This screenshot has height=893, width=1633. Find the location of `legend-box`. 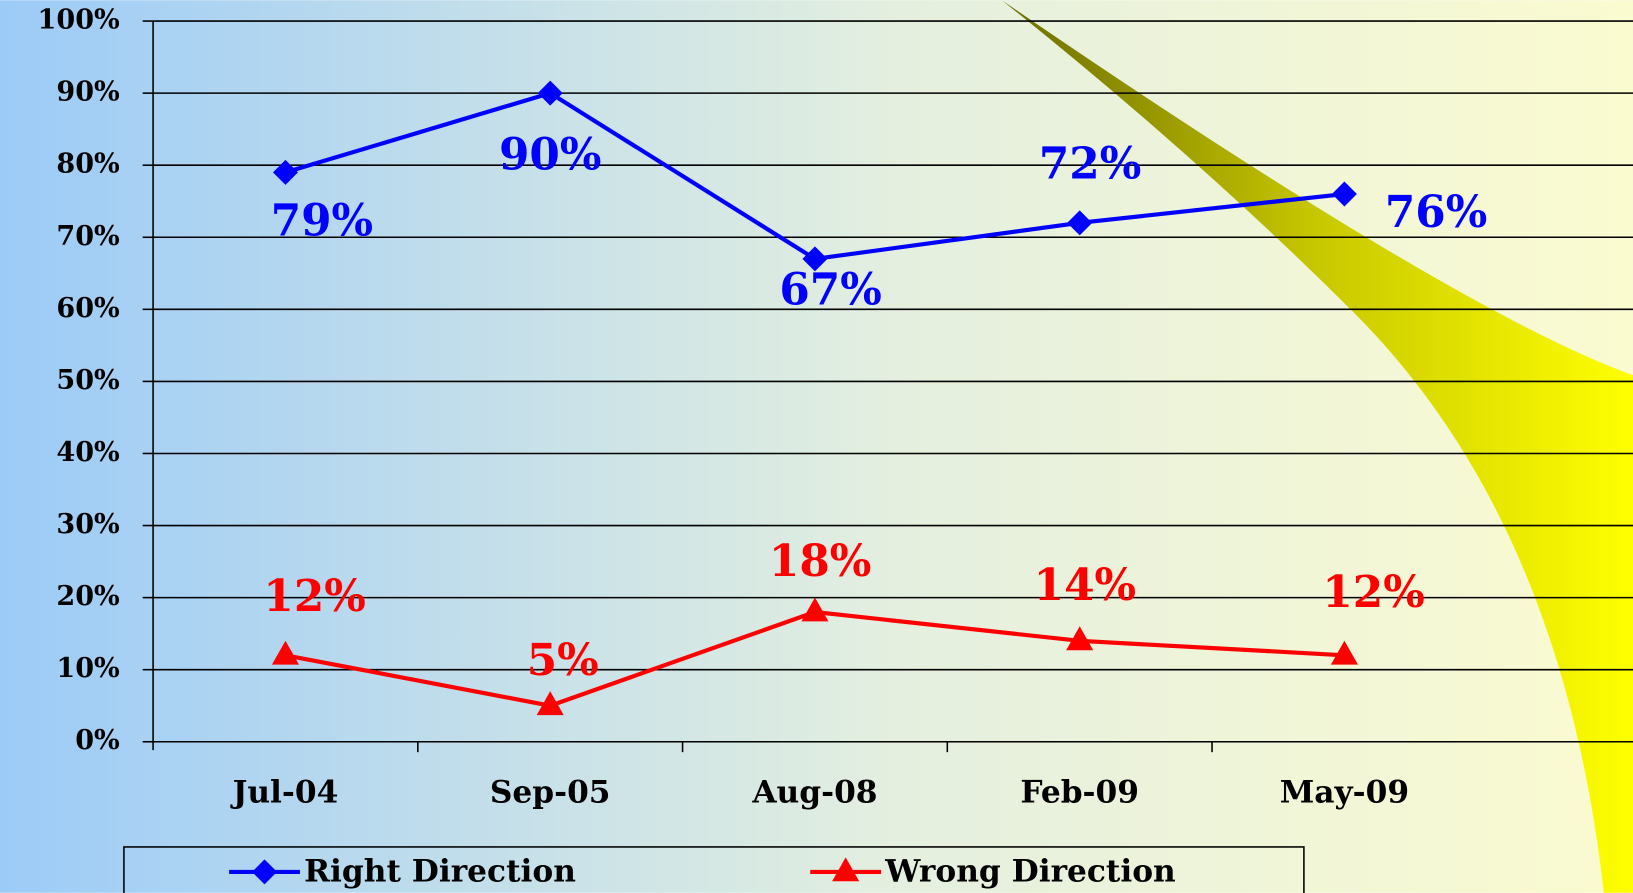

legend-box is located at coordinates (714, 869).